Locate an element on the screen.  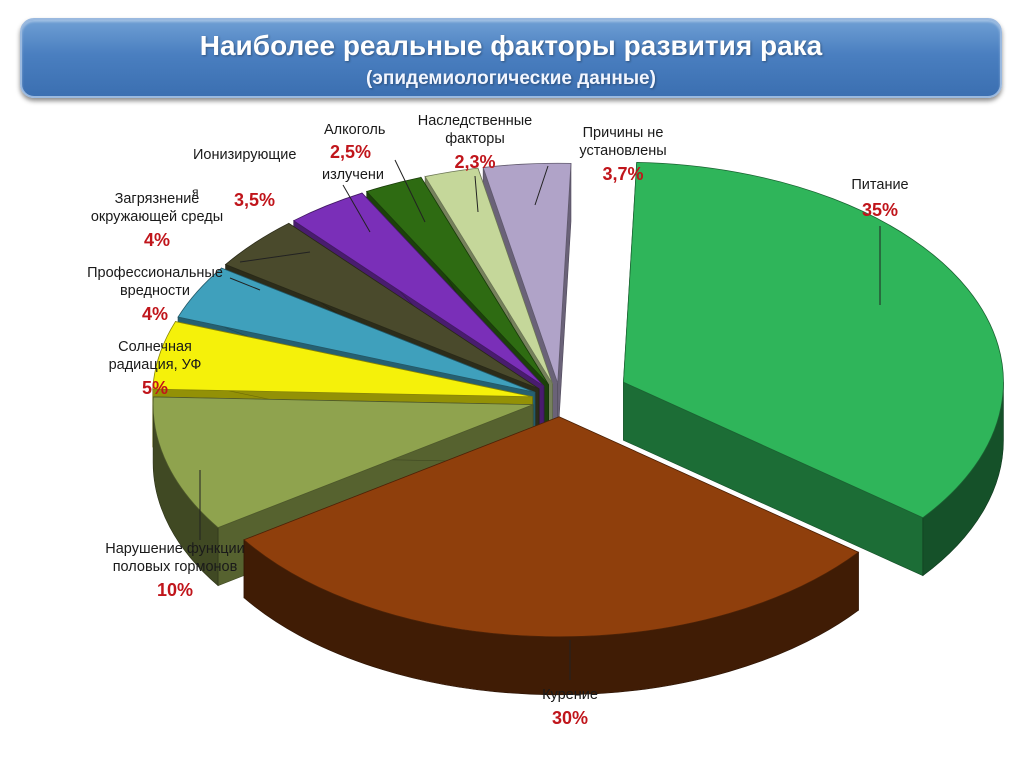
label-alko: Алкоголь is located at coordinates (355, 130).